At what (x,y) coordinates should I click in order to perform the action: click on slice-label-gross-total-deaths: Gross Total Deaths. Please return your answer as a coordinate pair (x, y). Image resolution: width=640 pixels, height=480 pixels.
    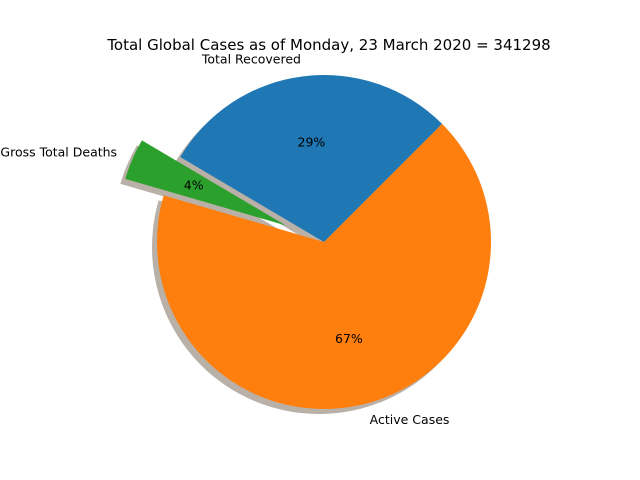
    Looking at the image, I should click on (58, 151).